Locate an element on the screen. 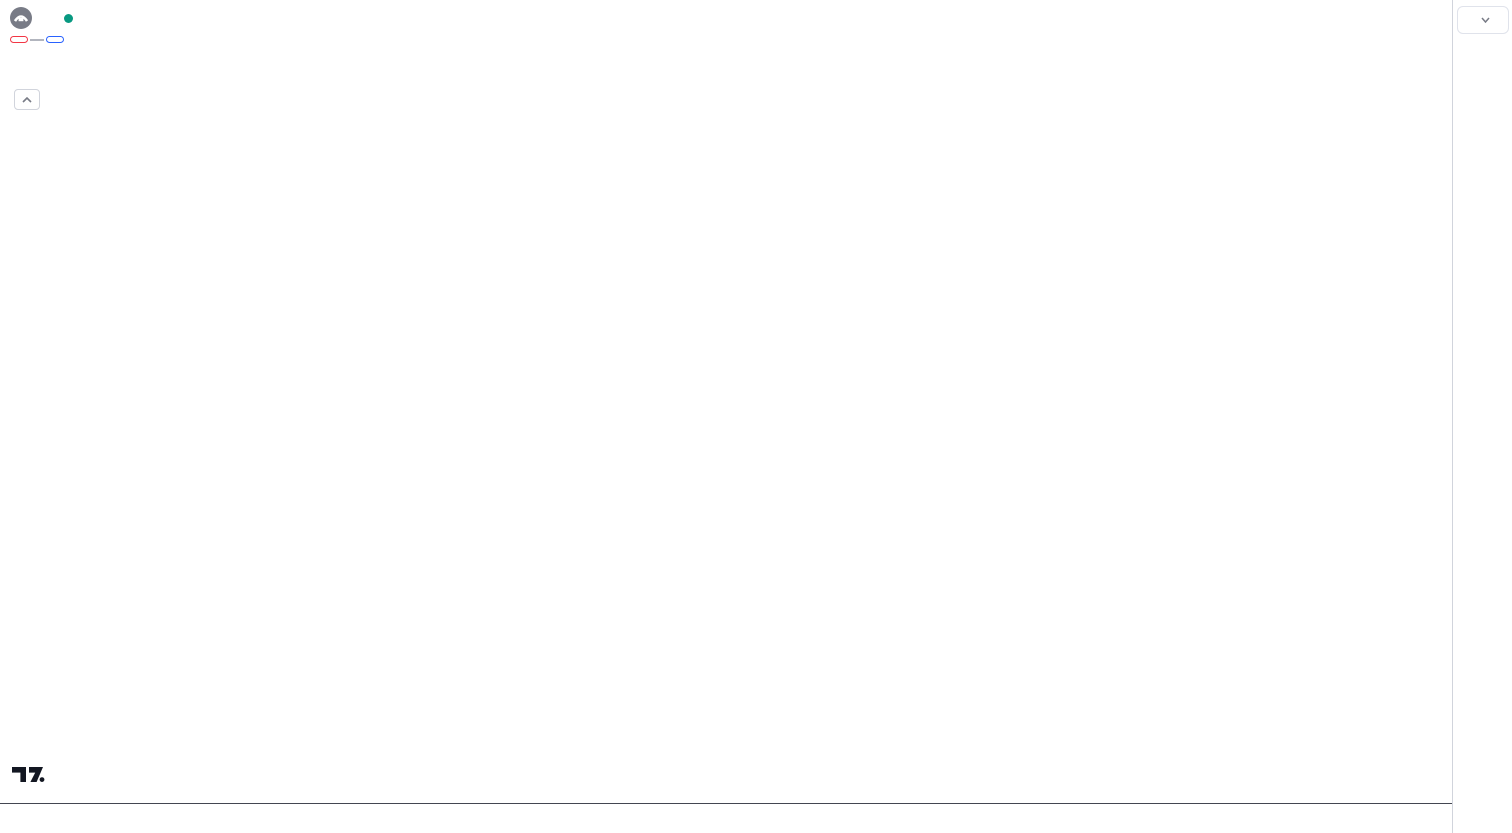  collapse-legend-button is located at coordinates (27, 99).